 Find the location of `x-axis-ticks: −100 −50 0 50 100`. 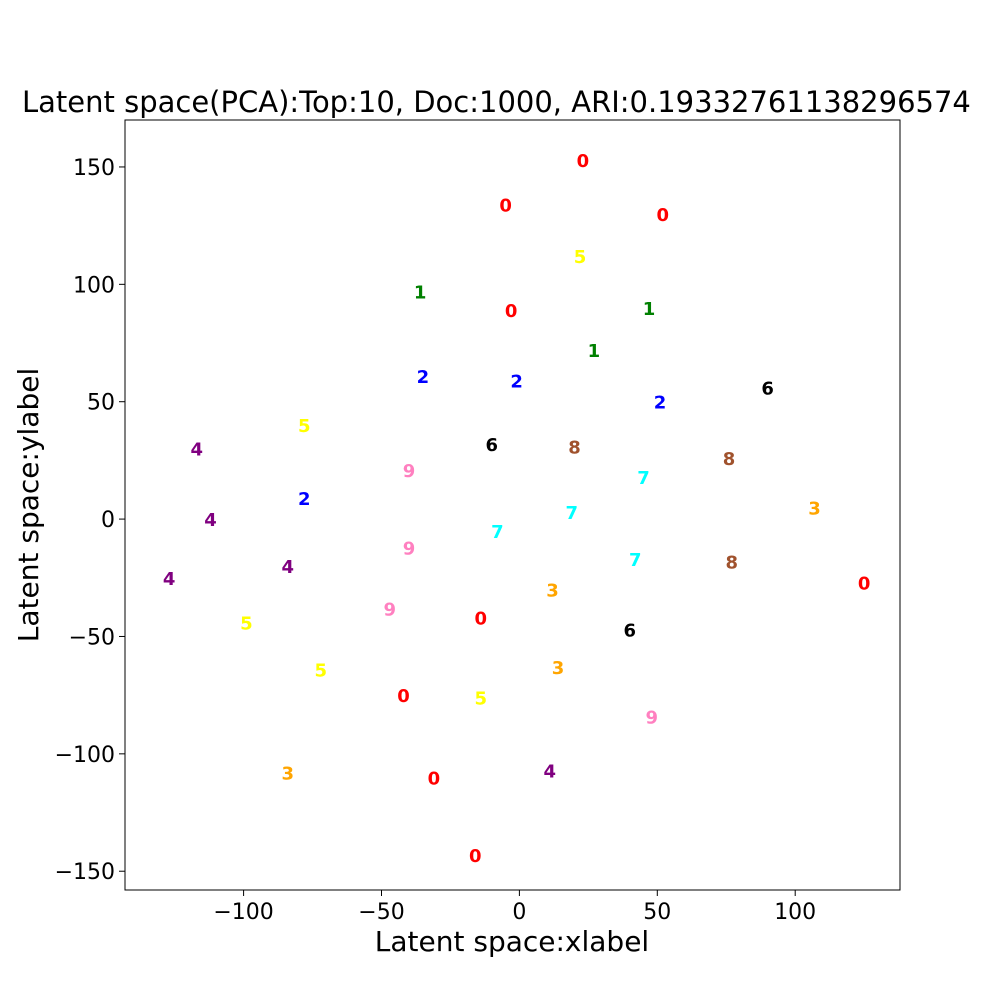

x-axis-ticks: −100 −50 0 50 100 is located at coordinates (514, 907).